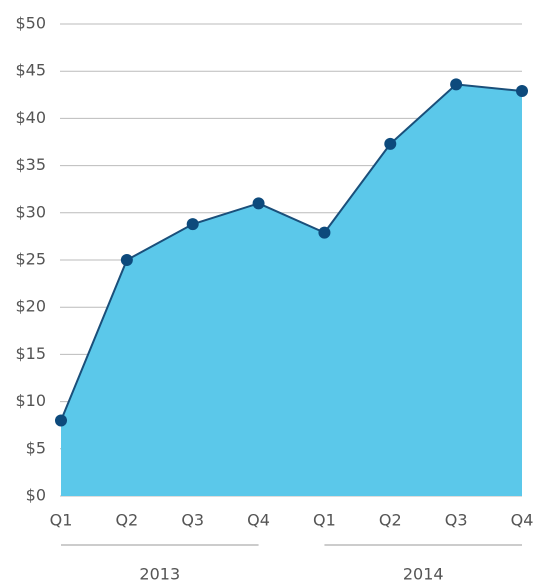 This screenshot has height=584, width=540. Describe the element at coordinates (30, 70) in the screenshot. I see `y-tick-label: $45` at that location.